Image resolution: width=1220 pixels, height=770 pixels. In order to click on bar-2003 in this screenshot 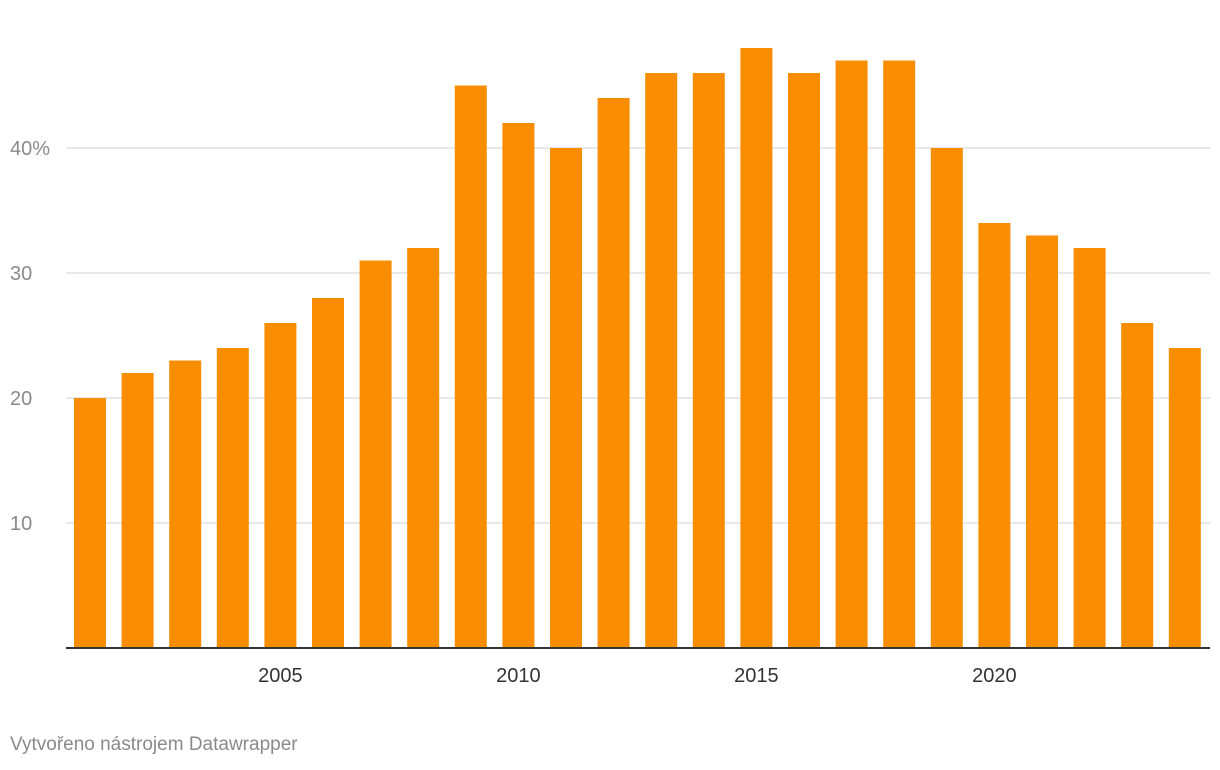, I will do `click(185, 504)`.